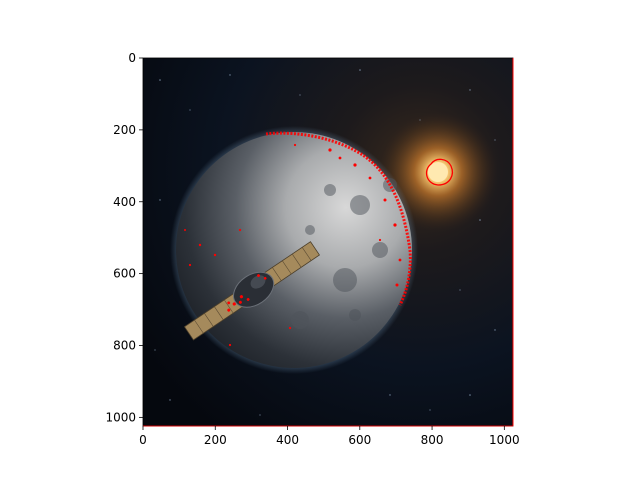 The width and height of the screenshot is (640, 480). I want to click on y-tick-label: 600, so click(124, 274).